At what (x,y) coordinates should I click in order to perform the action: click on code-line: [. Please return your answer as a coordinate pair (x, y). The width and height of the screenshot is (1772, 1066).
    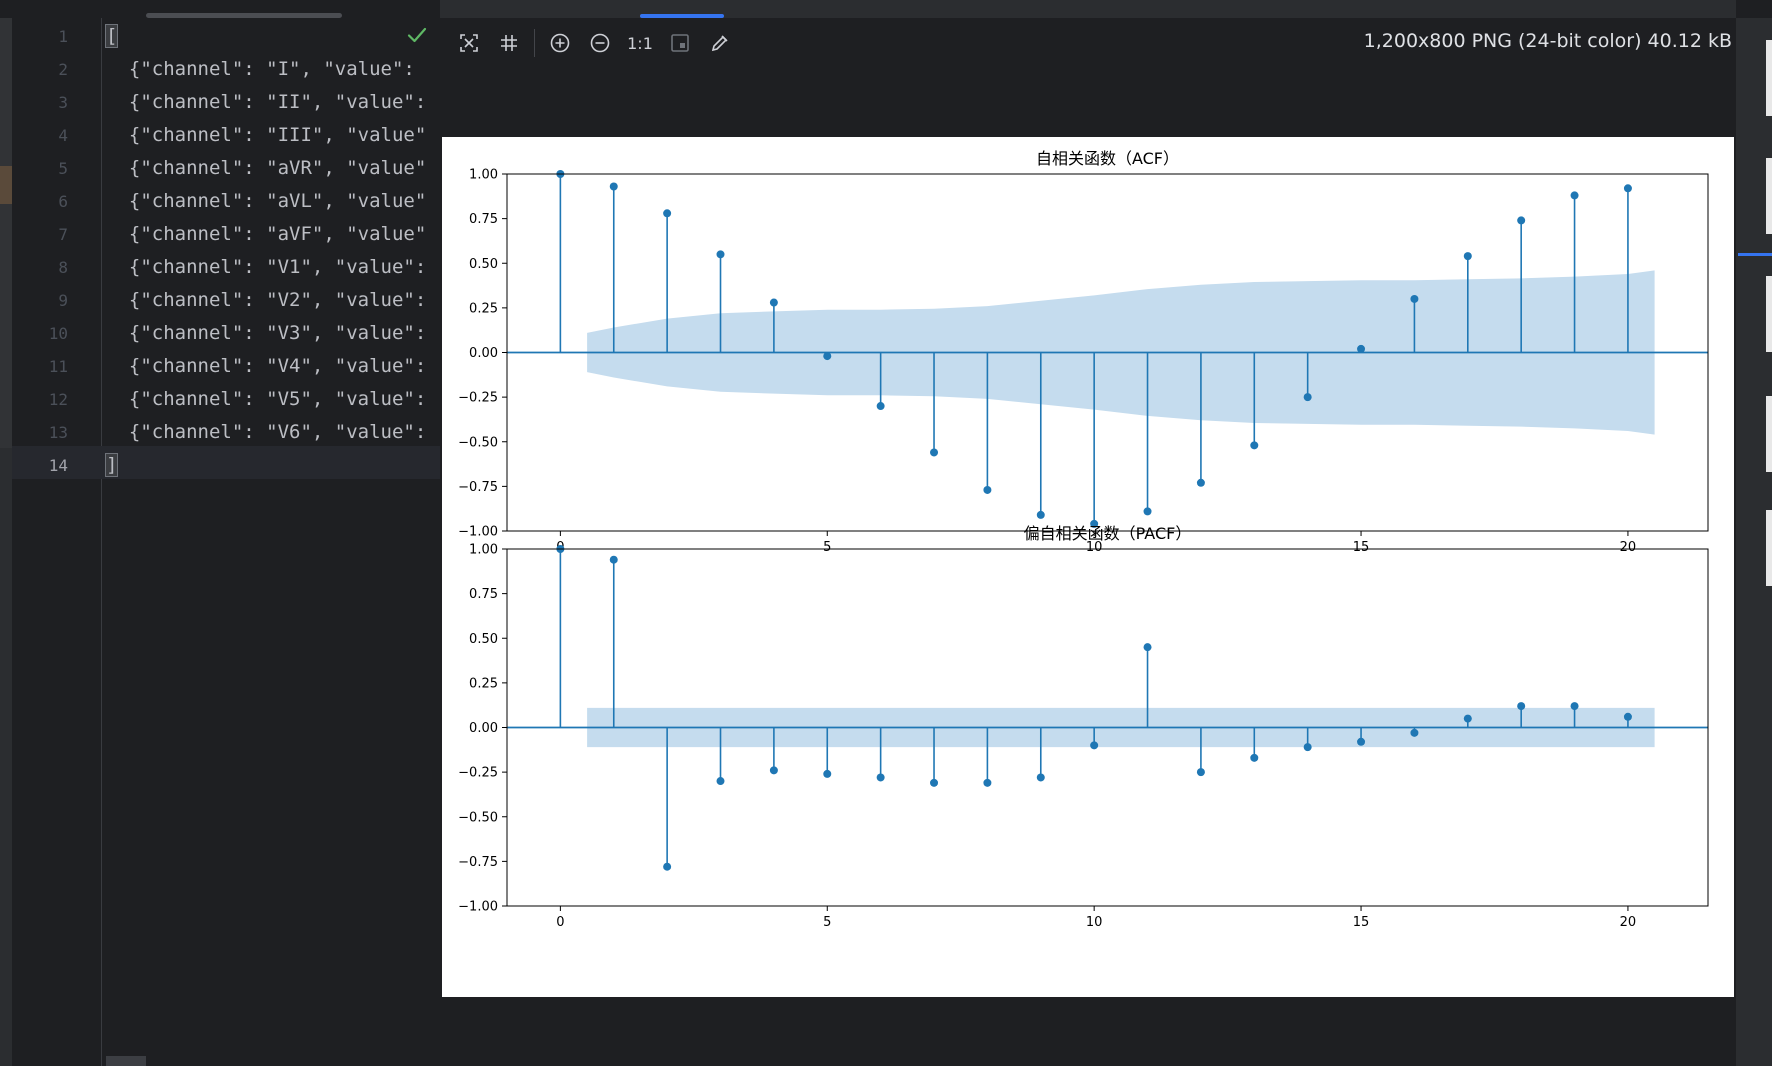
    Looking at the image, I should click on (111, 36).